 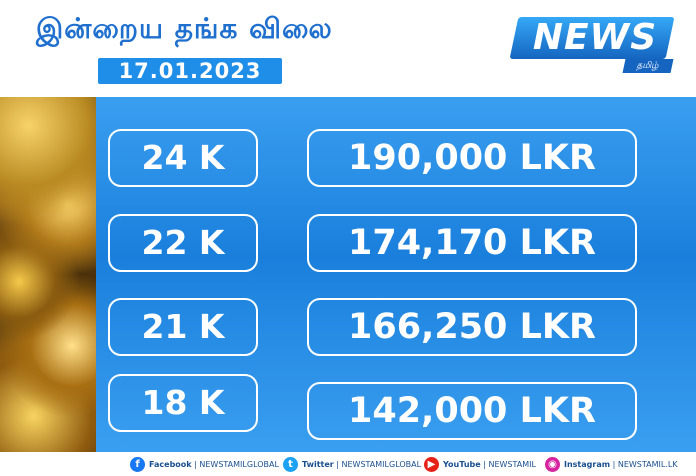 What do you see at coordinates (472, 243) in the screenshot?
I see `price-value: 174,170 LKR` at bounding box center [472, 243].